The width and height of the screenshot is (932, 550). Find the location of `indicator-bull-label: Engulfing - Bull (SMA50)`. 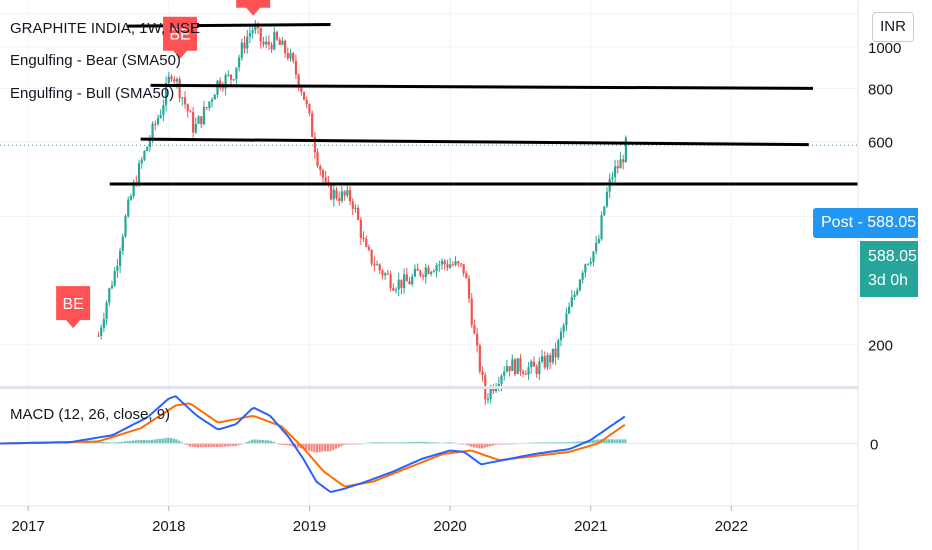

indicator-bull-label: Engulfing - Bull (SMA50) is located at coordinates (92, 93).